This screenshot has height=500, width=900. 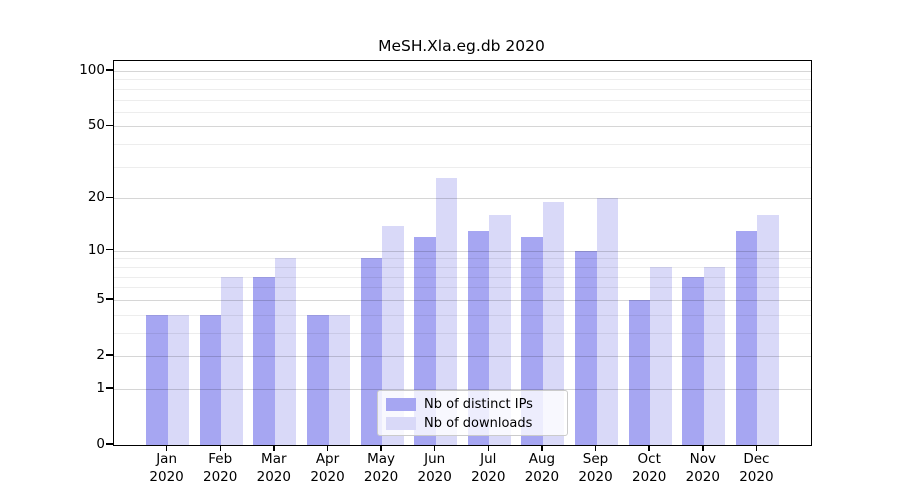 I want to click on bar-distinct-ips-nov, so click(x=693, y=360).